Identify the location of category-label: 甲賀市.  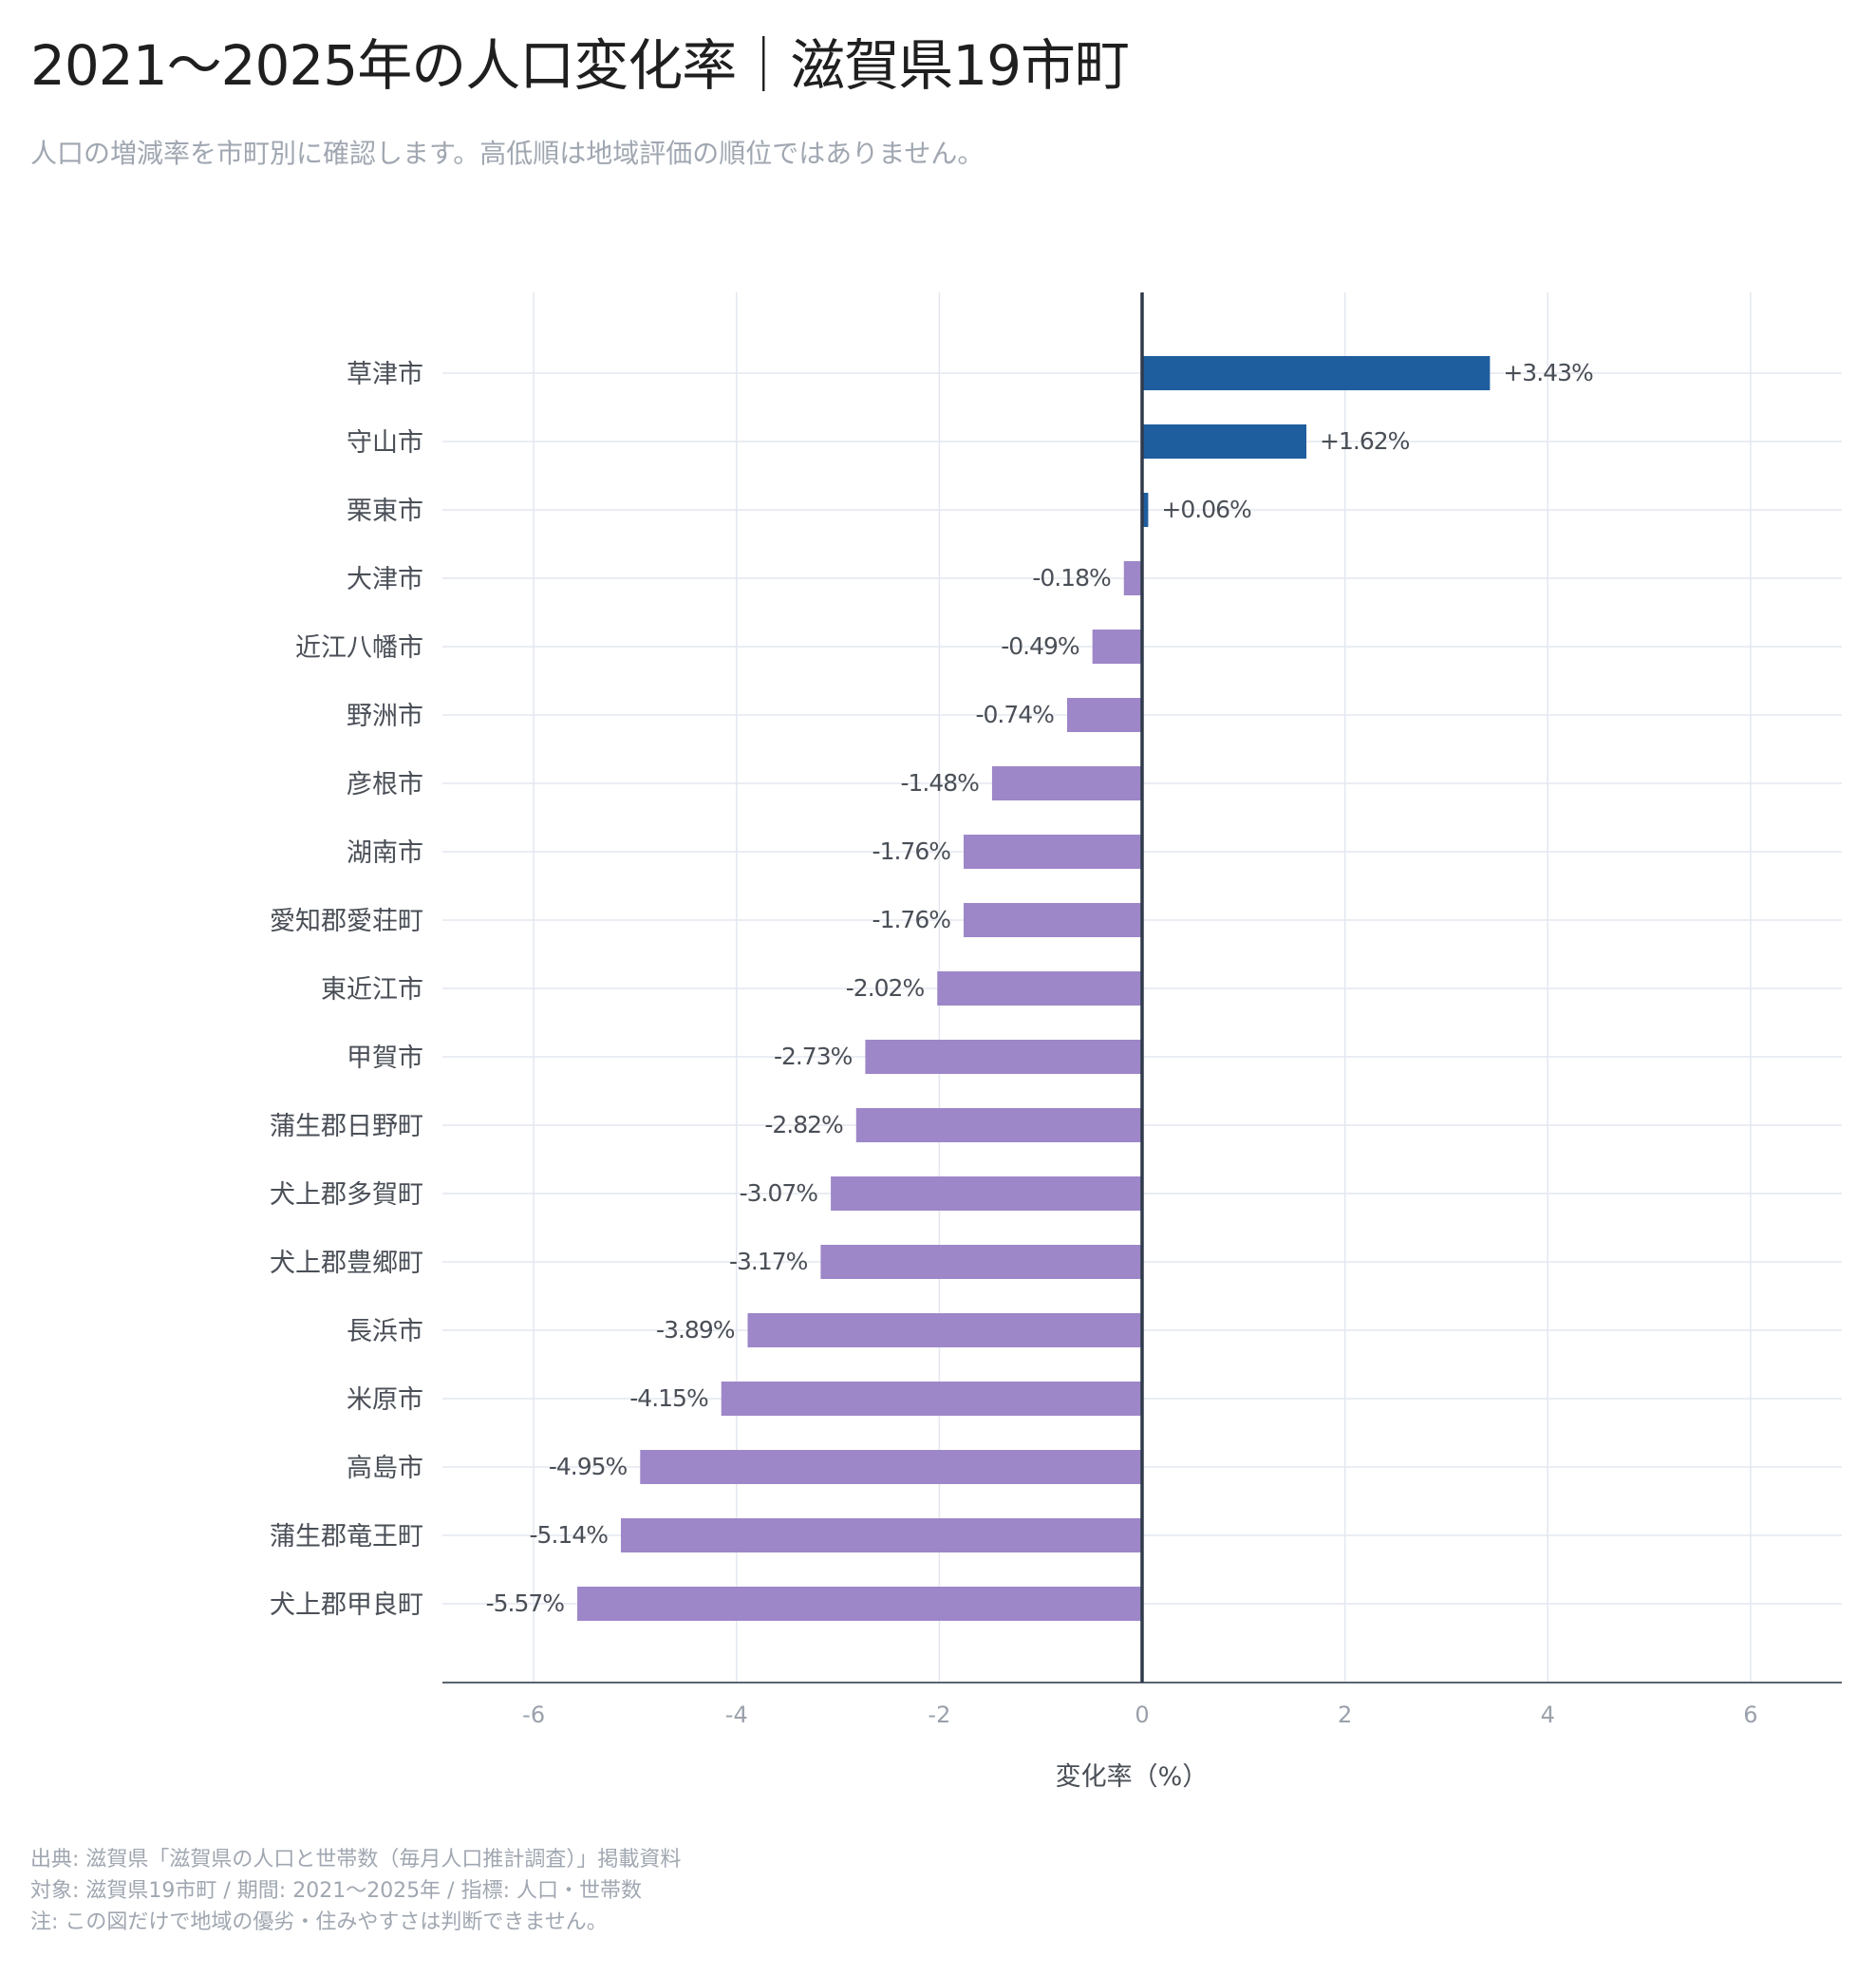
(385, 1058).